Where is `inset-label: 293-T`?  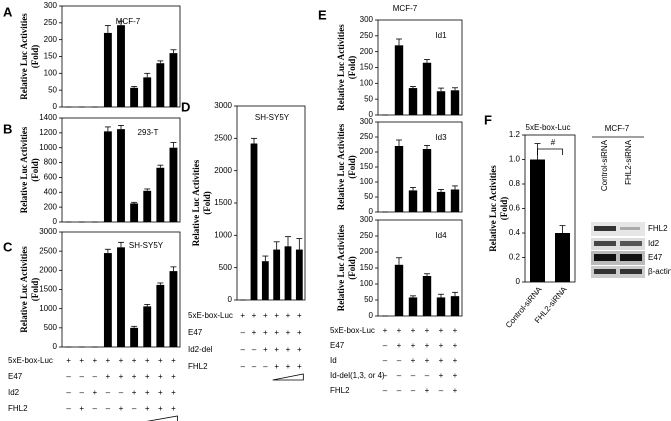 inset-label: 293-T is located at coordinates (148, 132).